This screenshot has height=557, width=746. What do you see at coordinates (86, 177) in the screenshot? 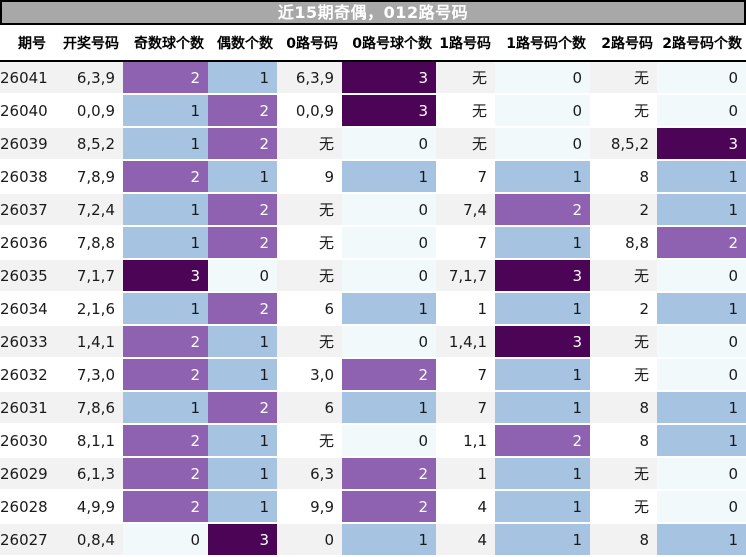
I see `value-cell: 7,8,9` at bounding box center [86, 177].